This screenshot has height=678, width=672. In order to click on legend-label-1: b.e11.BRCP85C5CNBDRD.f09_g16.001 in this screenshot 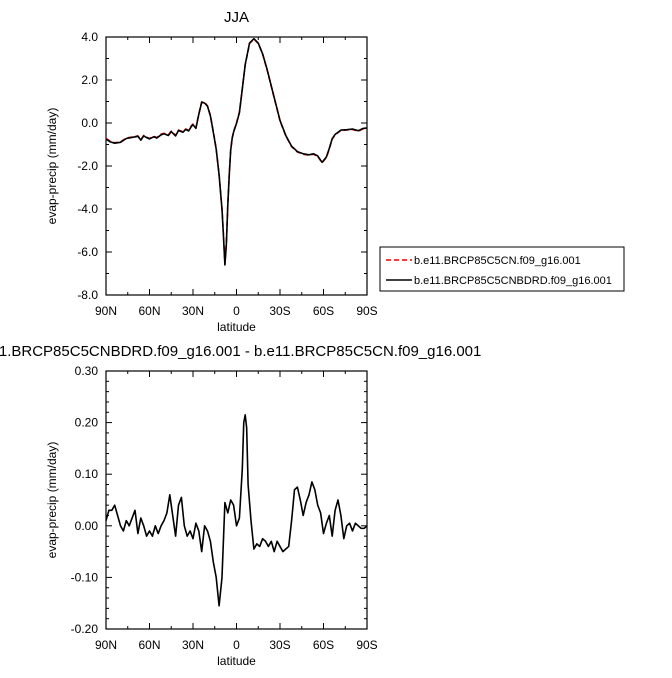, I will do `click(513, 281)`.